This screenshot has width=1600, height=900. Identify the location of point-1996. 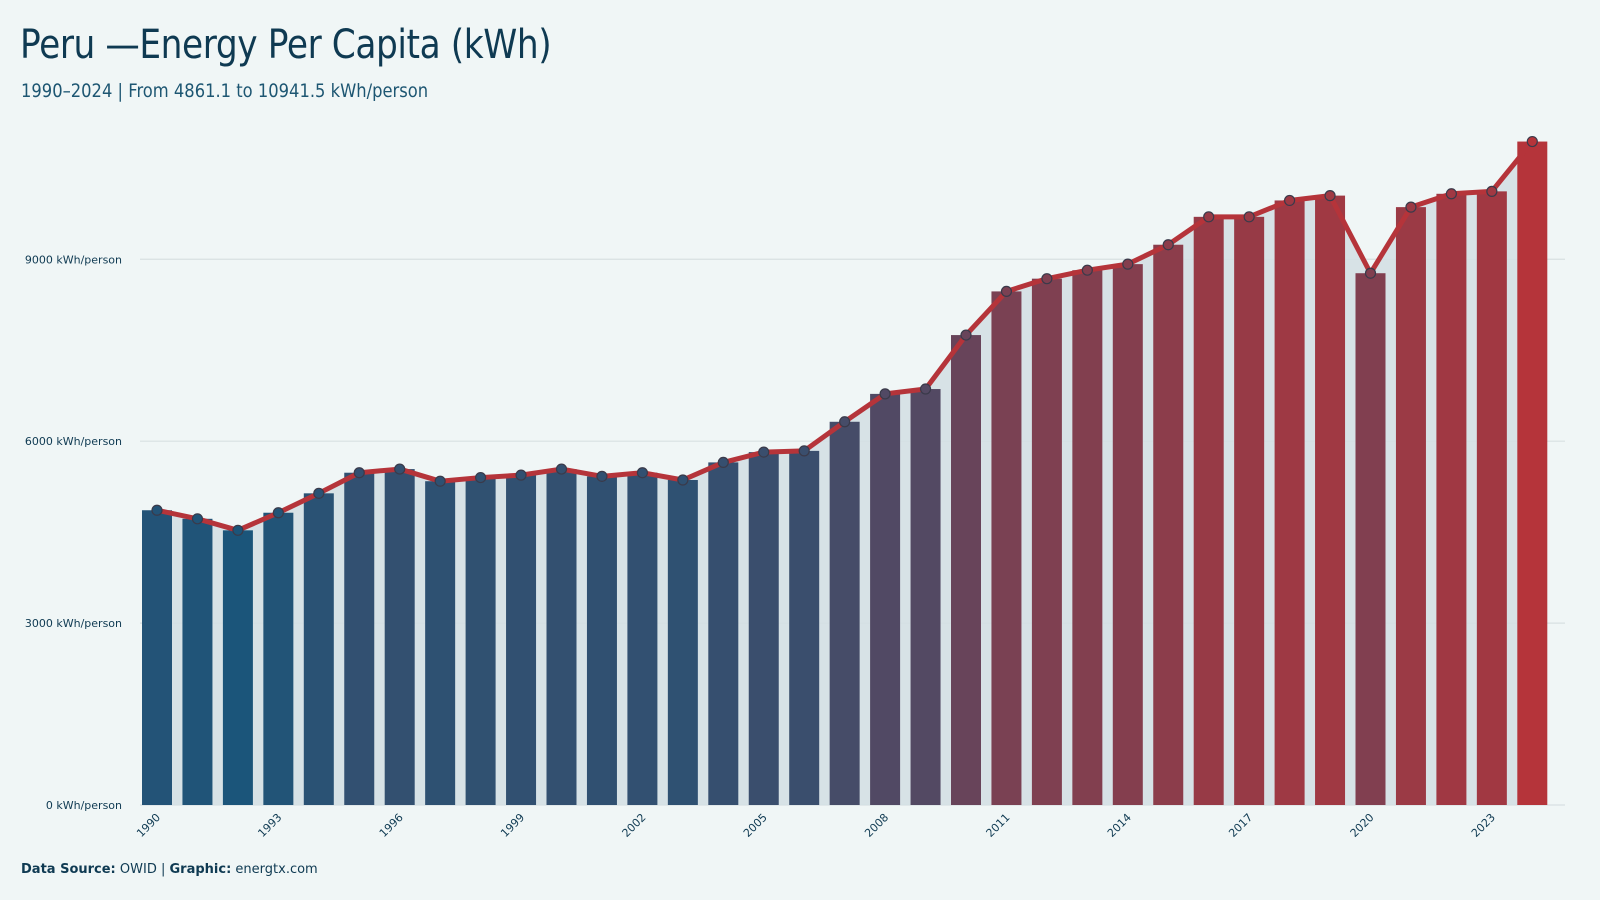
(400, 469).